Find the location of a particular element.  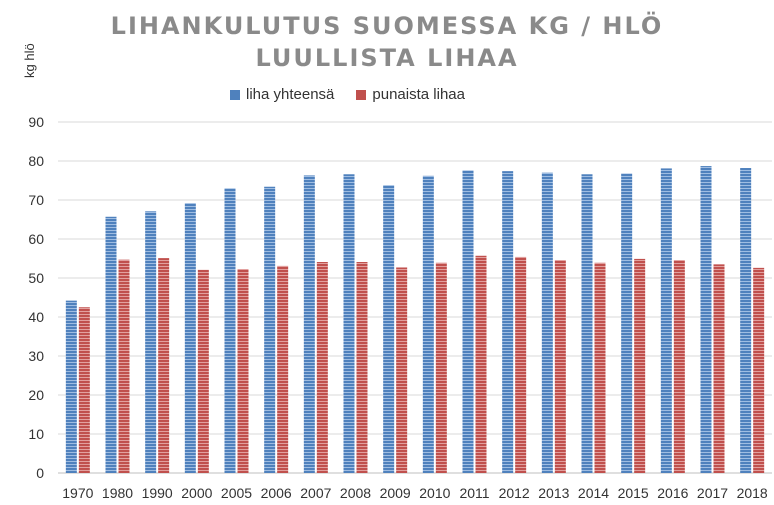

bar-series-1-2010 is located at coordinates (428, 324).